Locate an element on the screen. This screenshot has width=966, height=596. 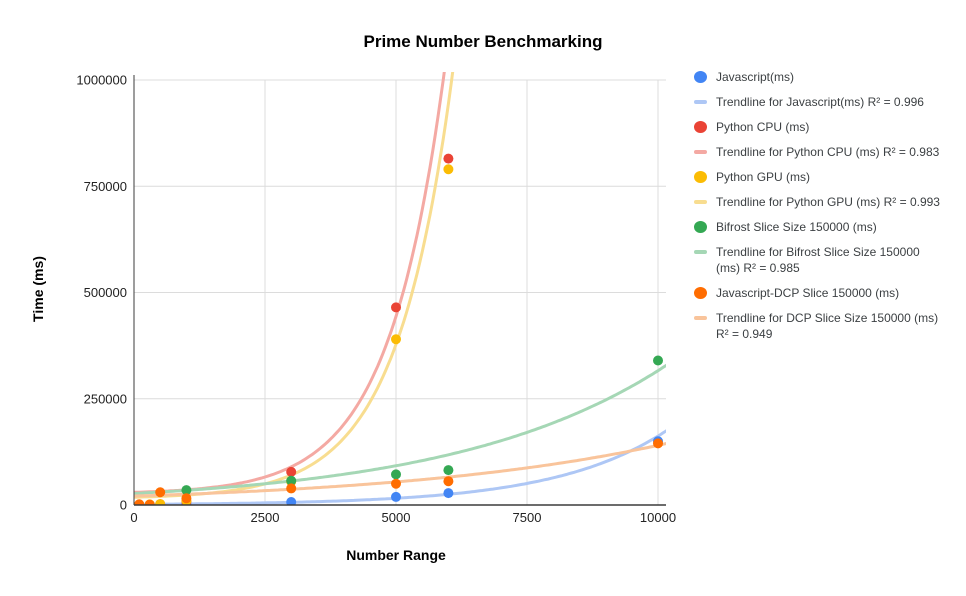
y-tick-label: 0 is located at coordinates (123, 505).